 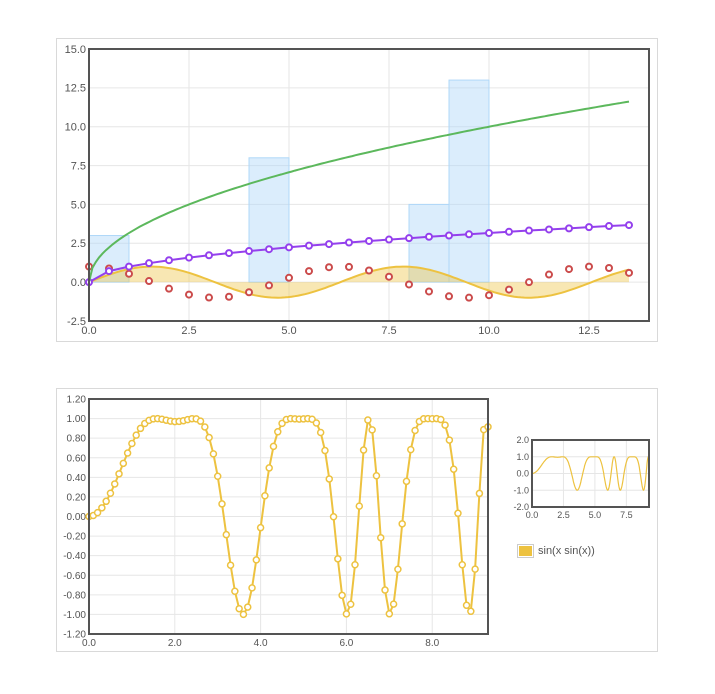 What do you see at coordinates (74, 615) in the screenshot?
I see `main-y-tick-label: -1.00` at bounding box center [74, 615].